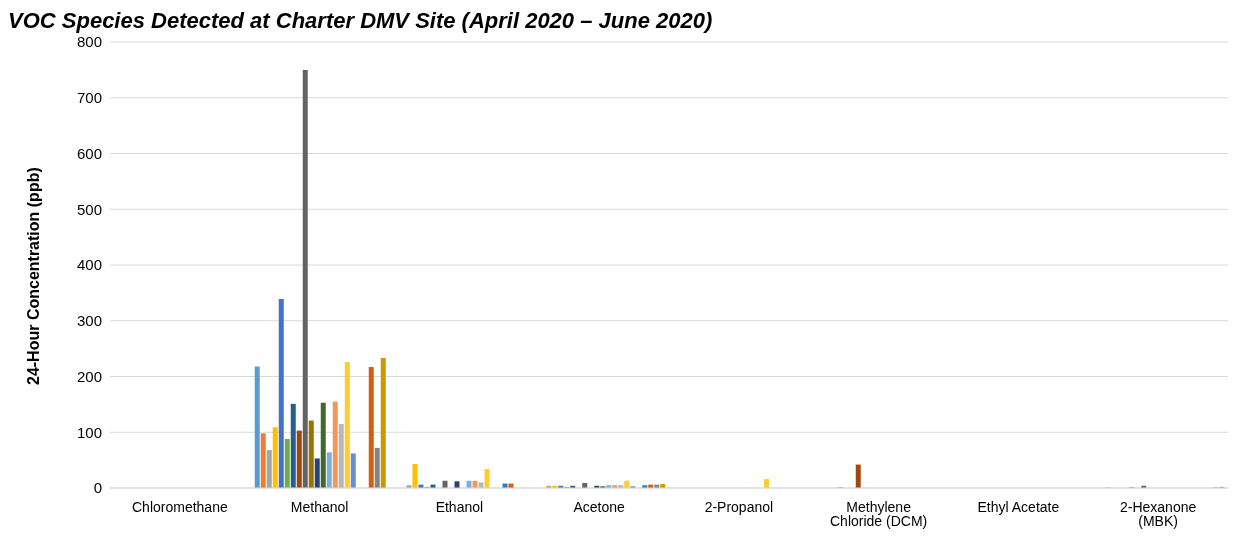 The height and width of the screenshot is (546, 1248). I want to click on y-tick-label: 0, so click(97, 488).